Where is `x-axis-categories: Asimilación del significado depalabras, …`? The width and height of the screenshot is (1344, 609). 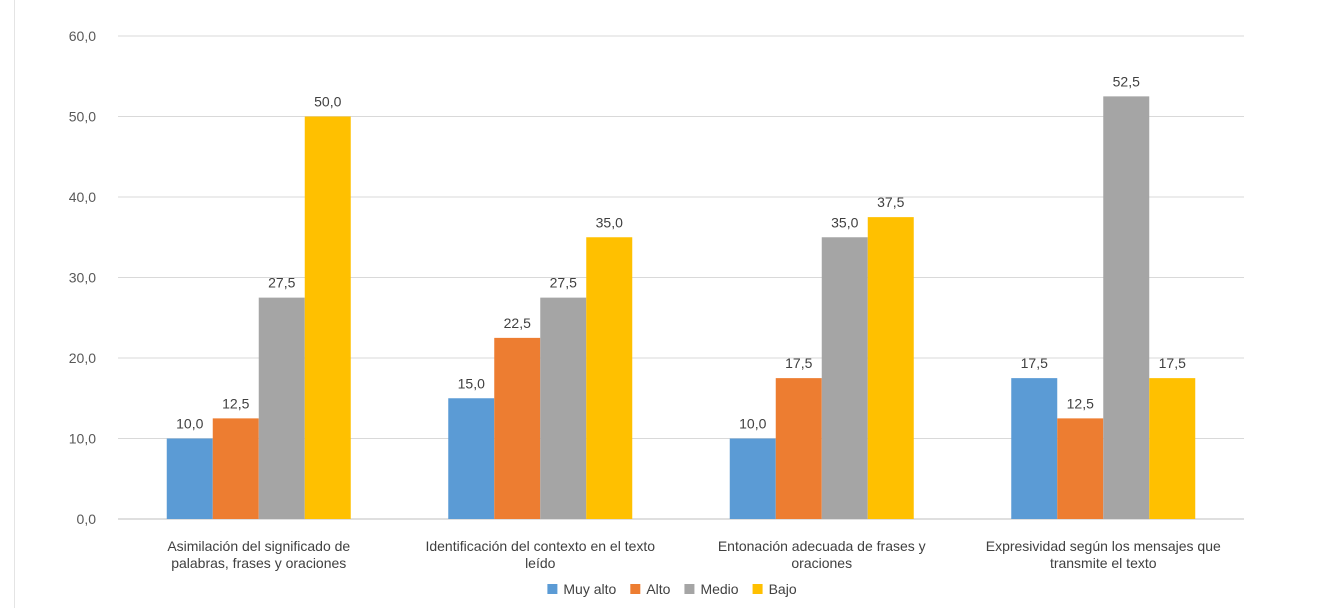 x-axis-categories: Asimilación del significado depalabras, … is located at coordinates (694, 554).